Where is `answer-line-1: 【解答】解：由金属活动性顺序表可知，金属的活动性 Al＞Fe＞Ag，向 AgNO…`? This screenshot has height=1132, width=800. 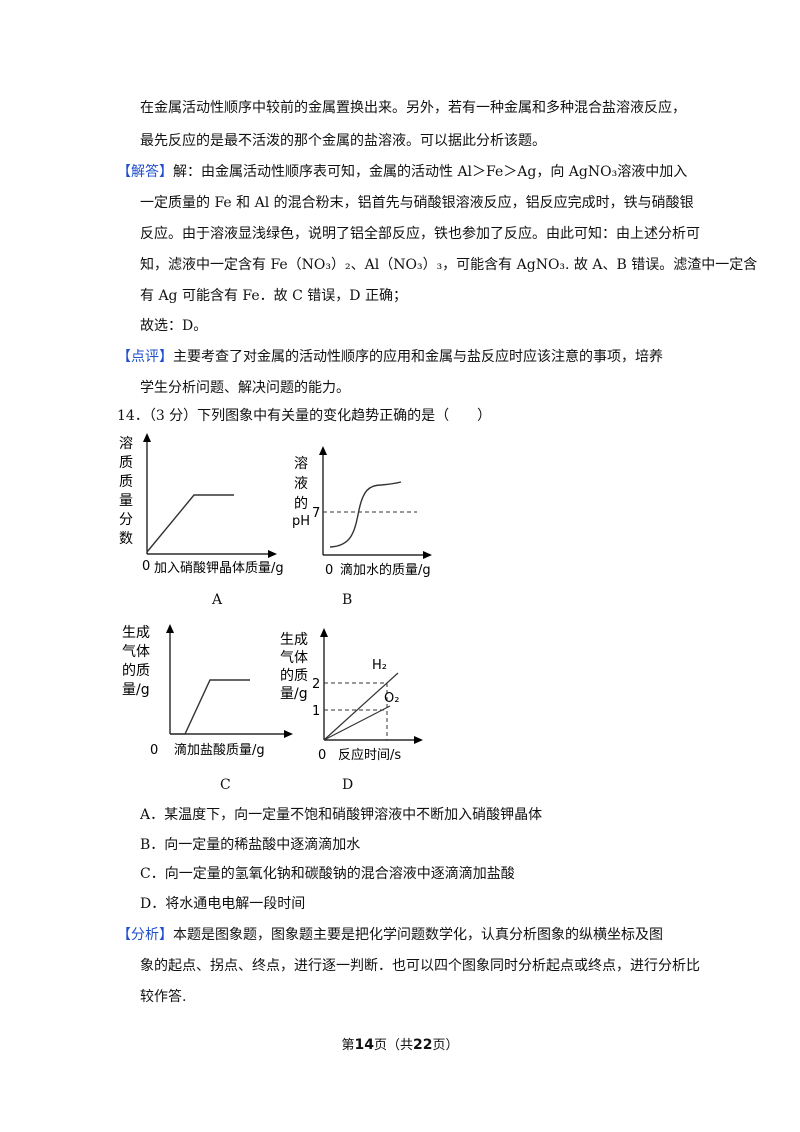
answer-line-1: 【解答】解：由金属活动性顺序表可知，金属的活动性 Al＞Fe＞Ag，向 AgNO… is located at coordinates (402, 172).